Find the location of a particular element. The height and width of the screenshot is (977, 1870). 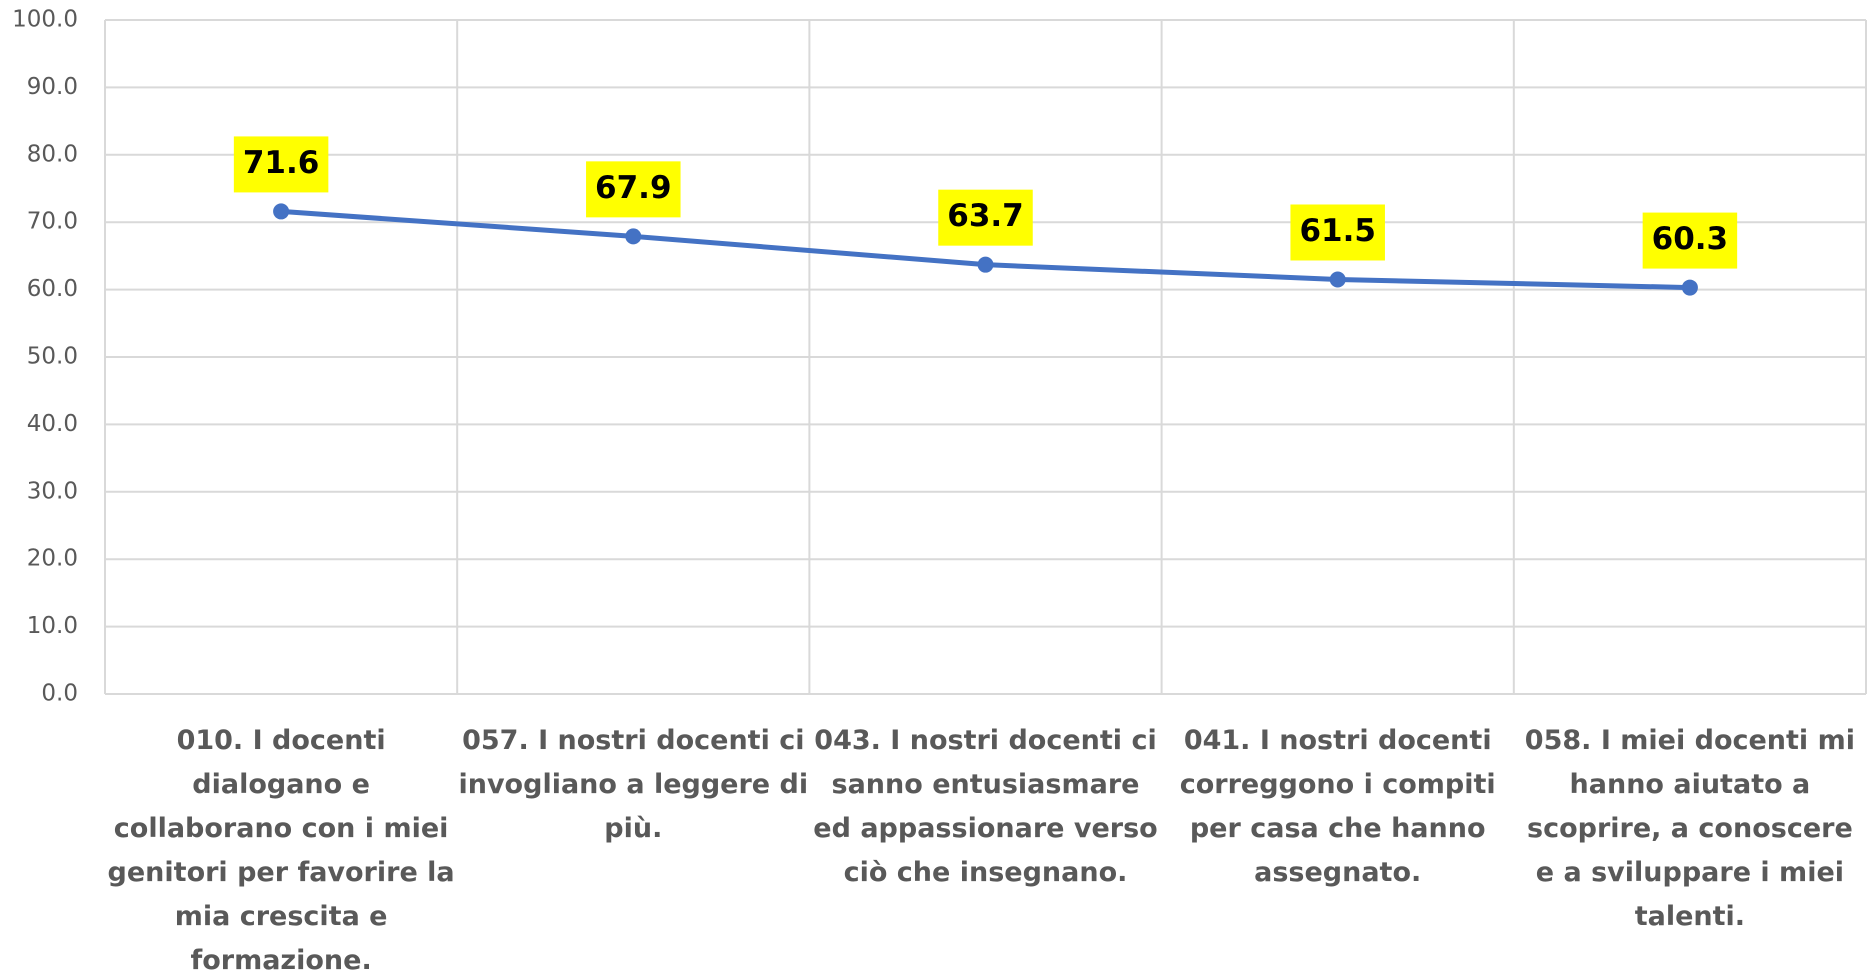

y-tick-label: 20.0 is located at coordinates (52, 559).